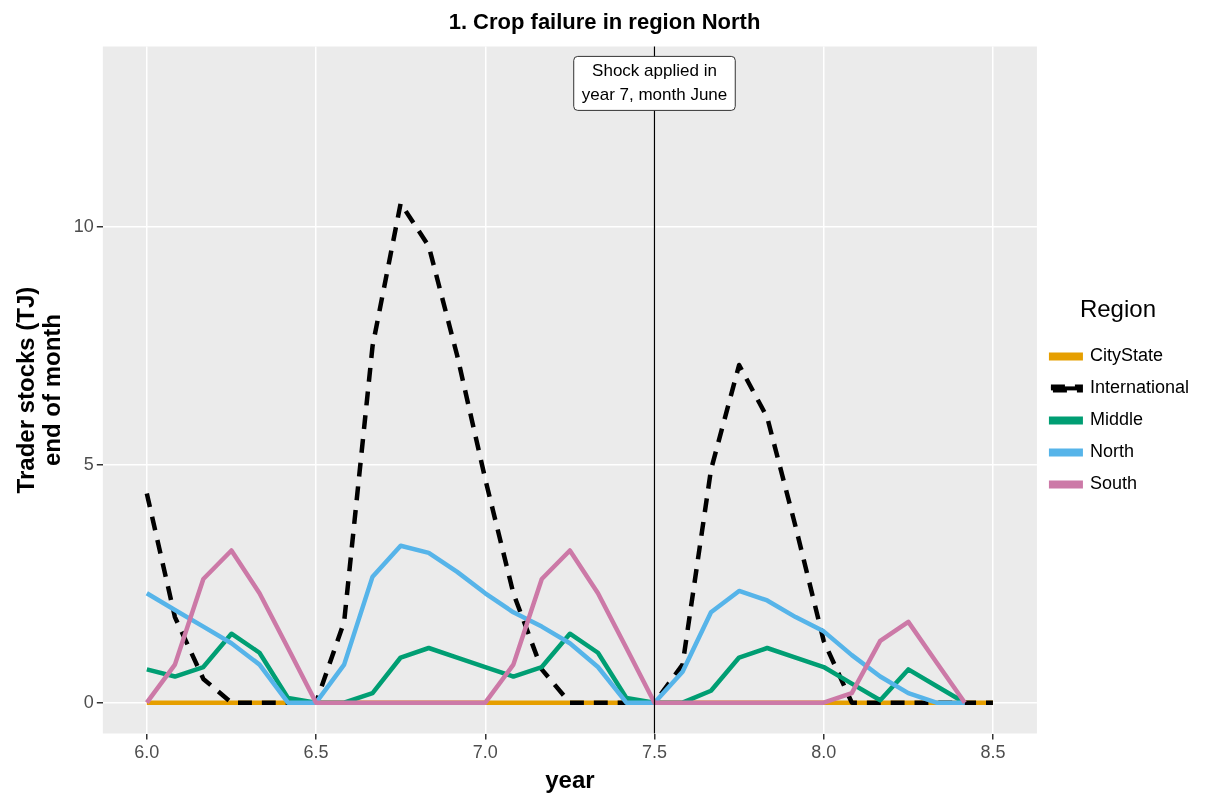  I want to click on y-tick-label: 10, so click(83, 226).